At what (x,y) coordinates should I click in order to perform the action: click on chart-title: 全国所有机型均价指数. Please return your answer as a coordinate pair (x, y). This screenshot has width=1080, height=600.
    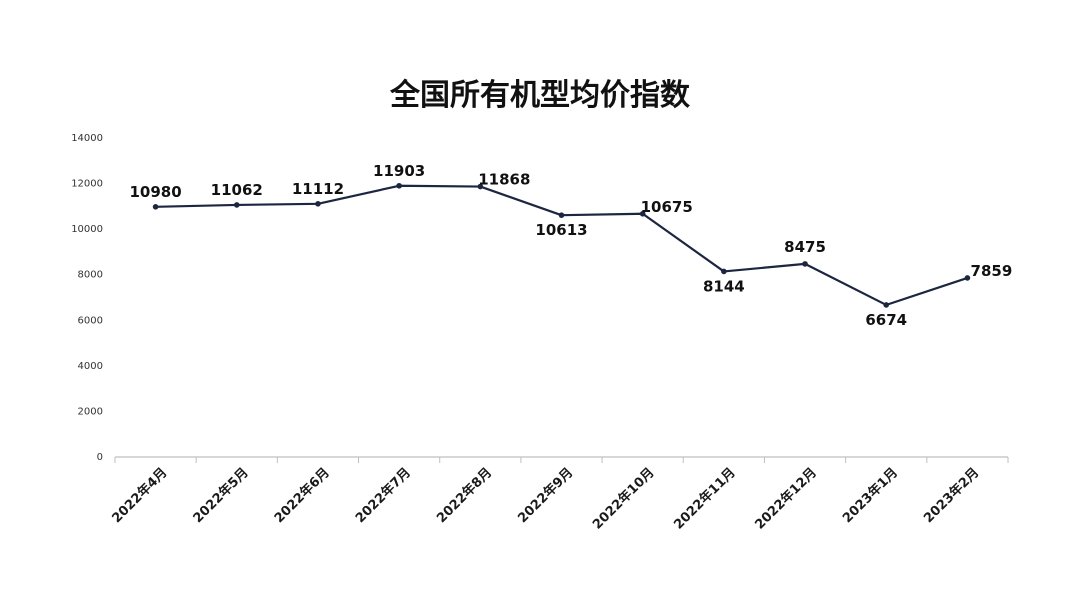
    Looking at the image, I should click on (540, 95).